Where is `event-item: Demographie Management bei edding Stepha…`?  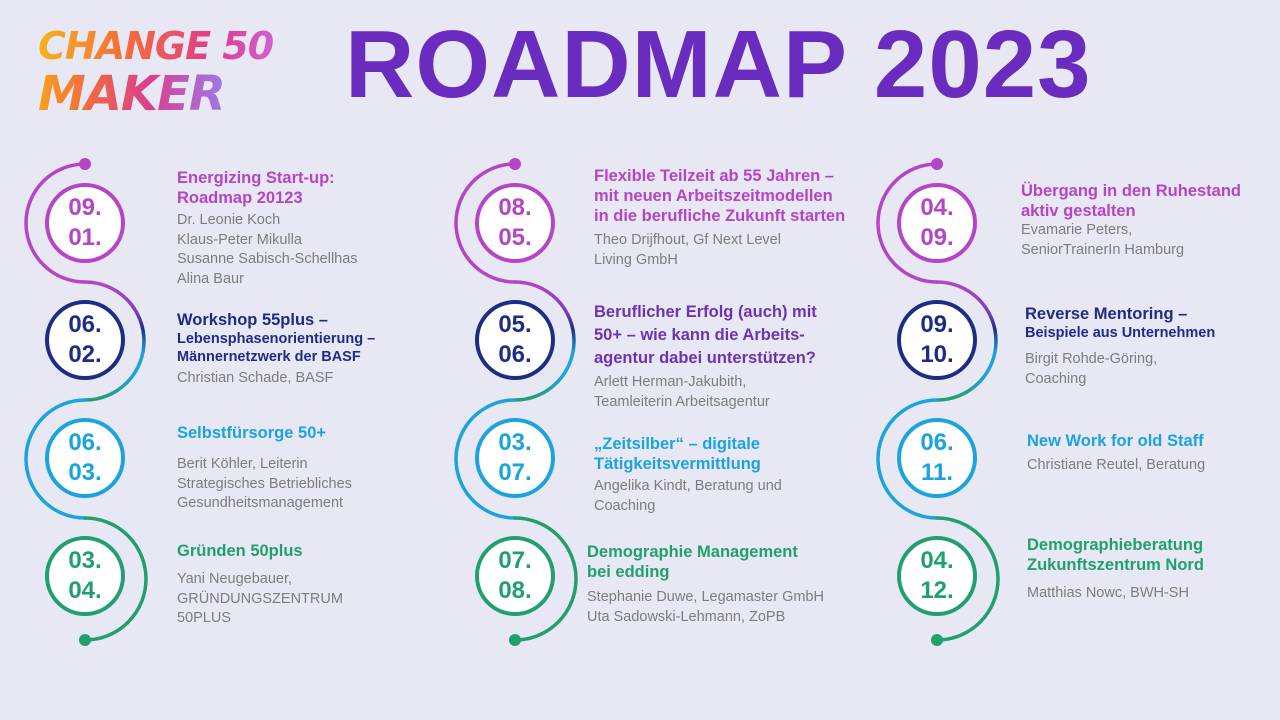 event-item: Demographie Management bei edding Stepha… is located at coordinates (722, 584).